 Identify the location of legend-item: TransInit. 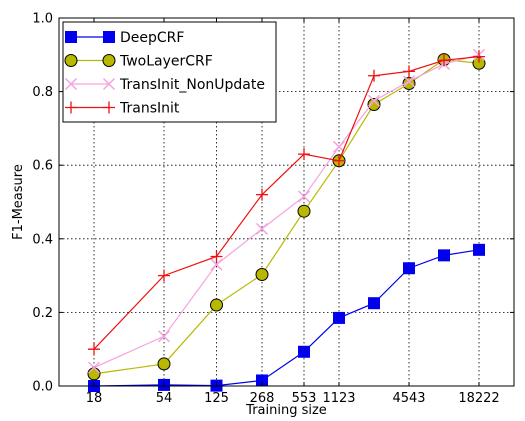
(122, 109).